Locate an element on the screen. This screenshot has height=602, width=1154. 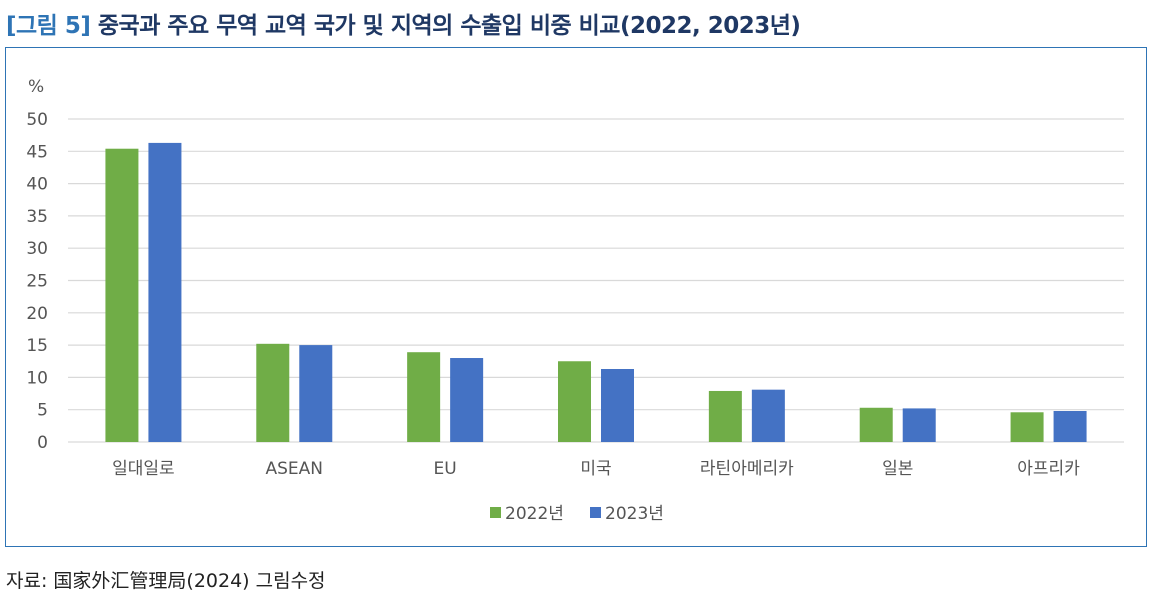
legend-label: 2023년 is located at coordinates (634, 514).